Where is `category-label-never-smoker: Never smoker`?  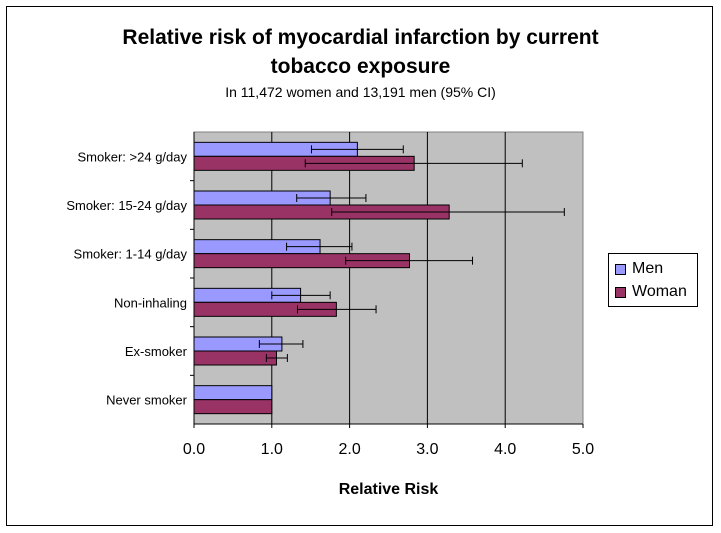
category-label-never-smoker: Never smoker is located at coordinates (147, 400).